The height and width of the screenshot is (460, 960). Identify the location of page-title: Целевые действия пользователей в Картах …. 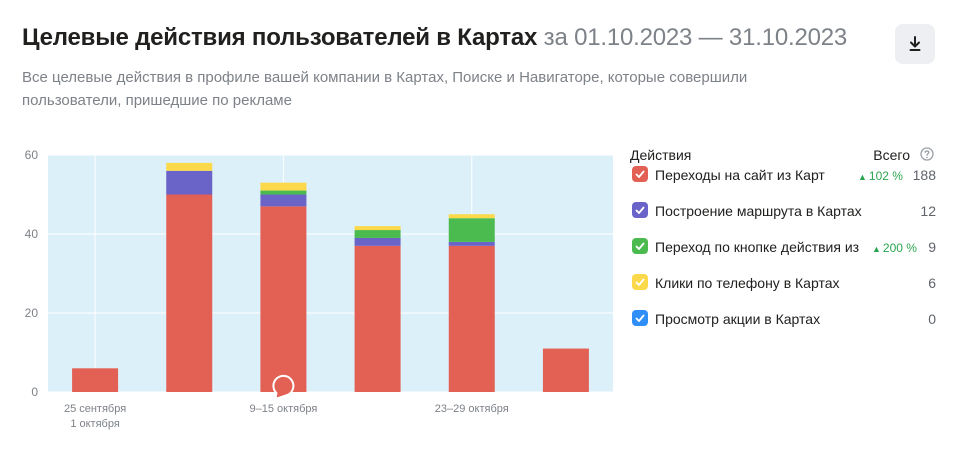
(434, 38).